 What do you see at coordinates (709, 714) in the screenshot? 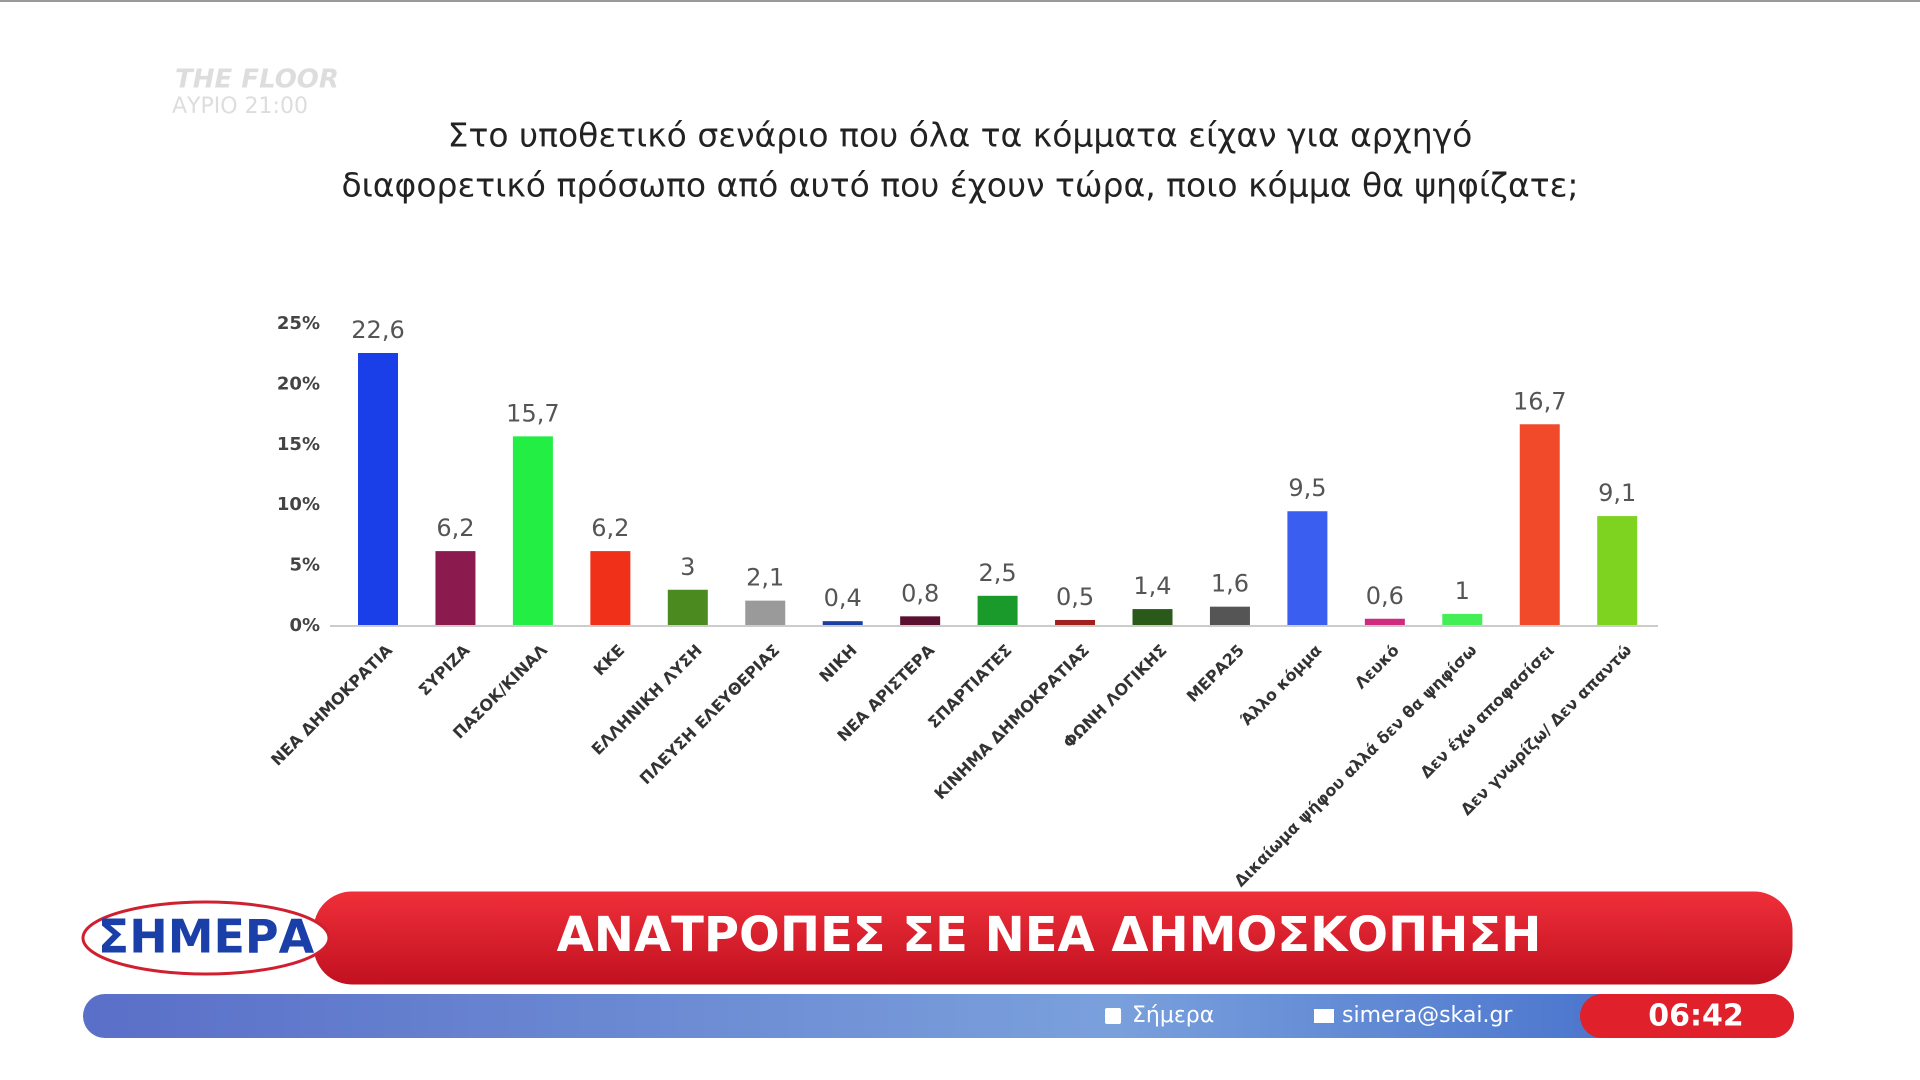
I see `x-tick-label: ΠΛΕΥΣΗ ΕΛΕΥΘΕΡΙΑΣ` at bounding box center [709, 714].